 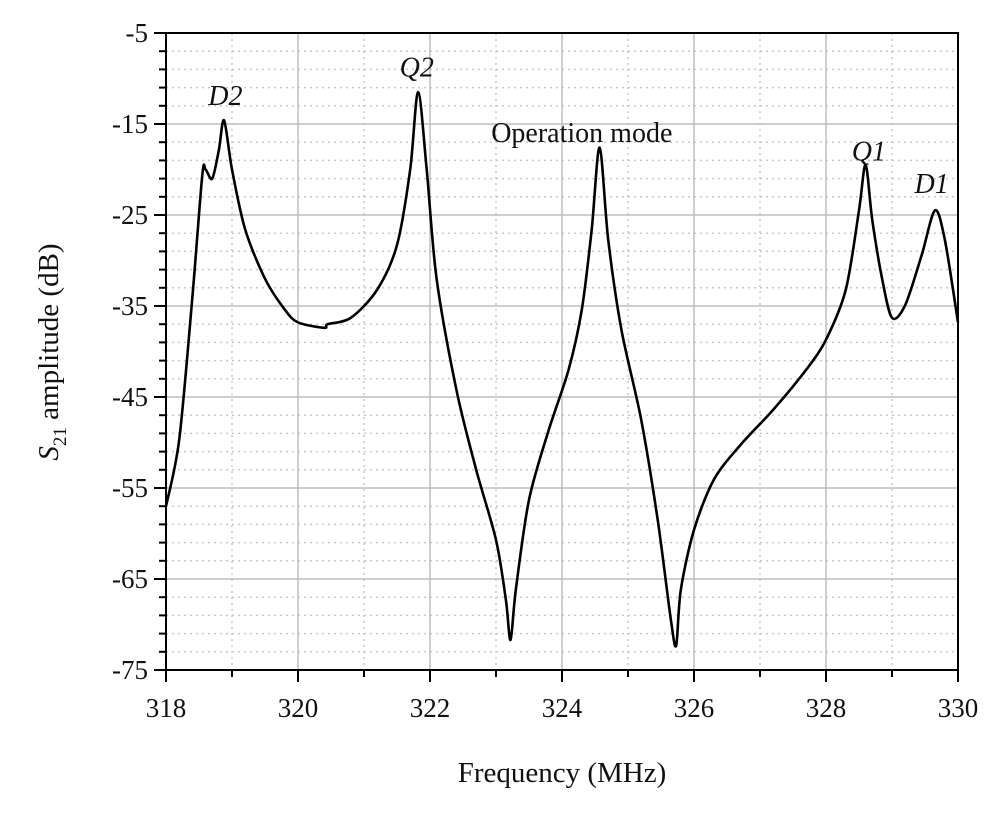 I want to click on x-tick-label: 318, so click(x=166, y=708).